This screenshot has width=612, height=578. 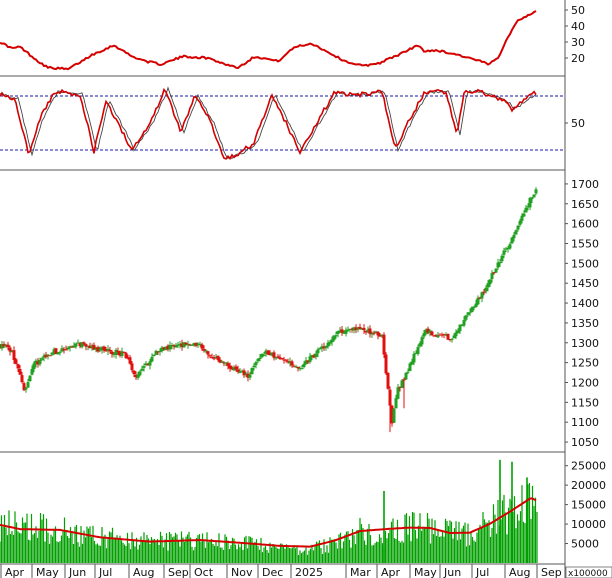 I want to click on price-axis-tick-label: 1600, so click(x=585, y=224).